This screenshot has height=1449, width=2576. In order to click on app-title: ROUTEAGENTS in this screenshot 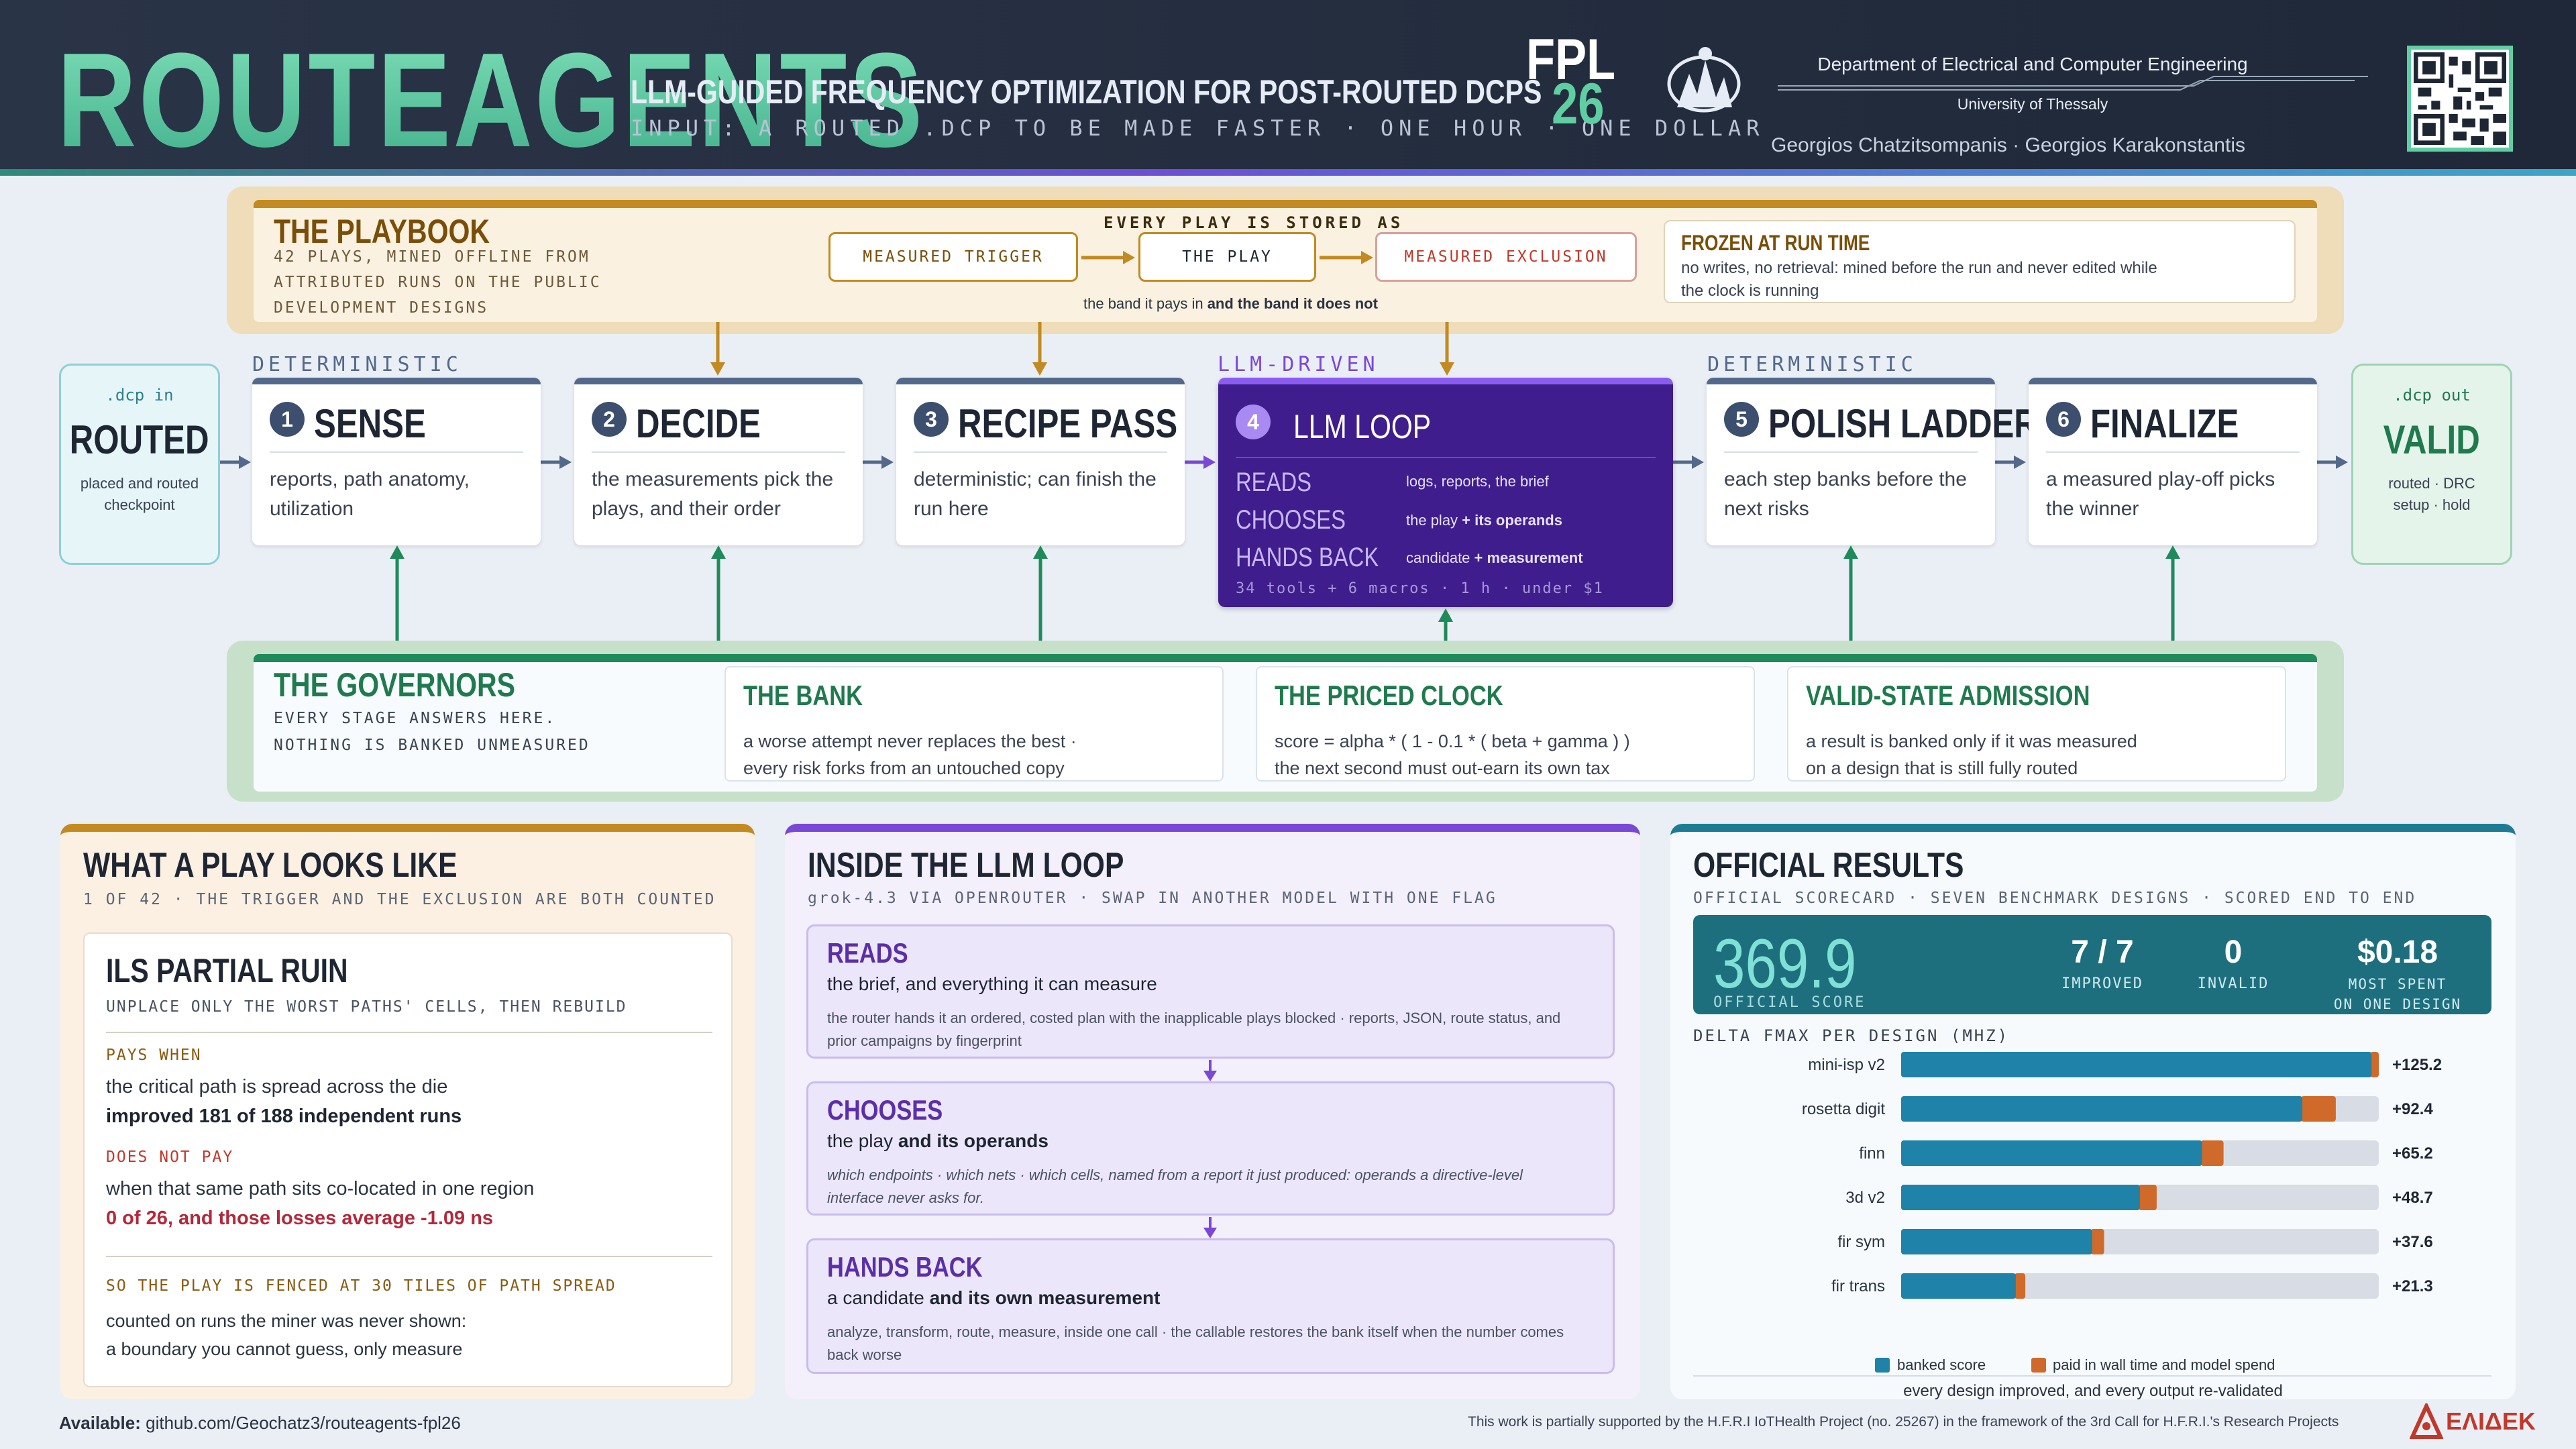, I will do `click(490, 100)`.